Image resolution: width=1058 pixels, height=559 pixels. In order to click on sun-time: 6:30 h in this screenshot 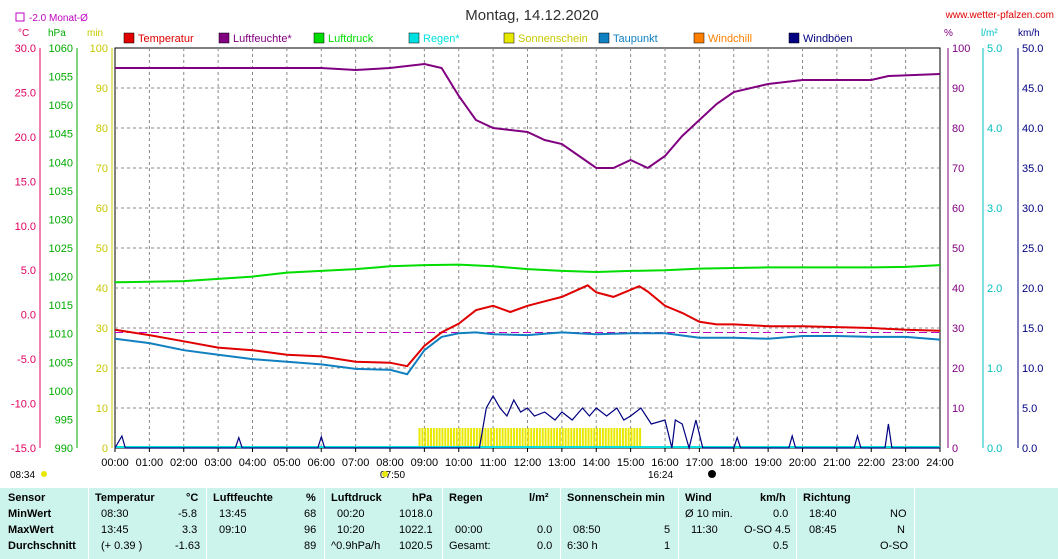, I will do `click(582, 546)`.